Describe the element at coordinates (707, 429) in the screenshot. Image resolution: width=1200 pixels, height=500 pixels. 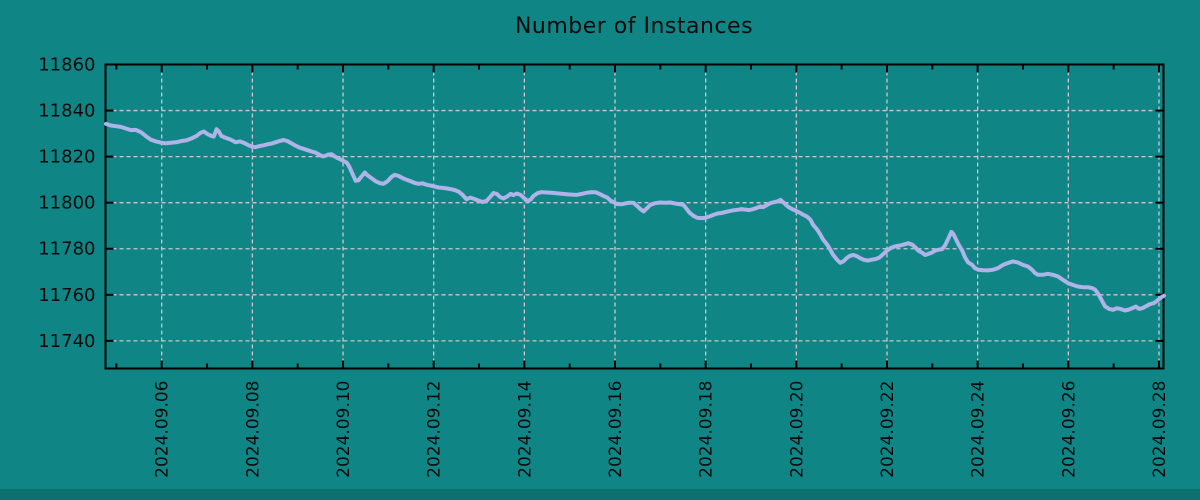
I see `x-tick-label: 2024.09.18` at that location.